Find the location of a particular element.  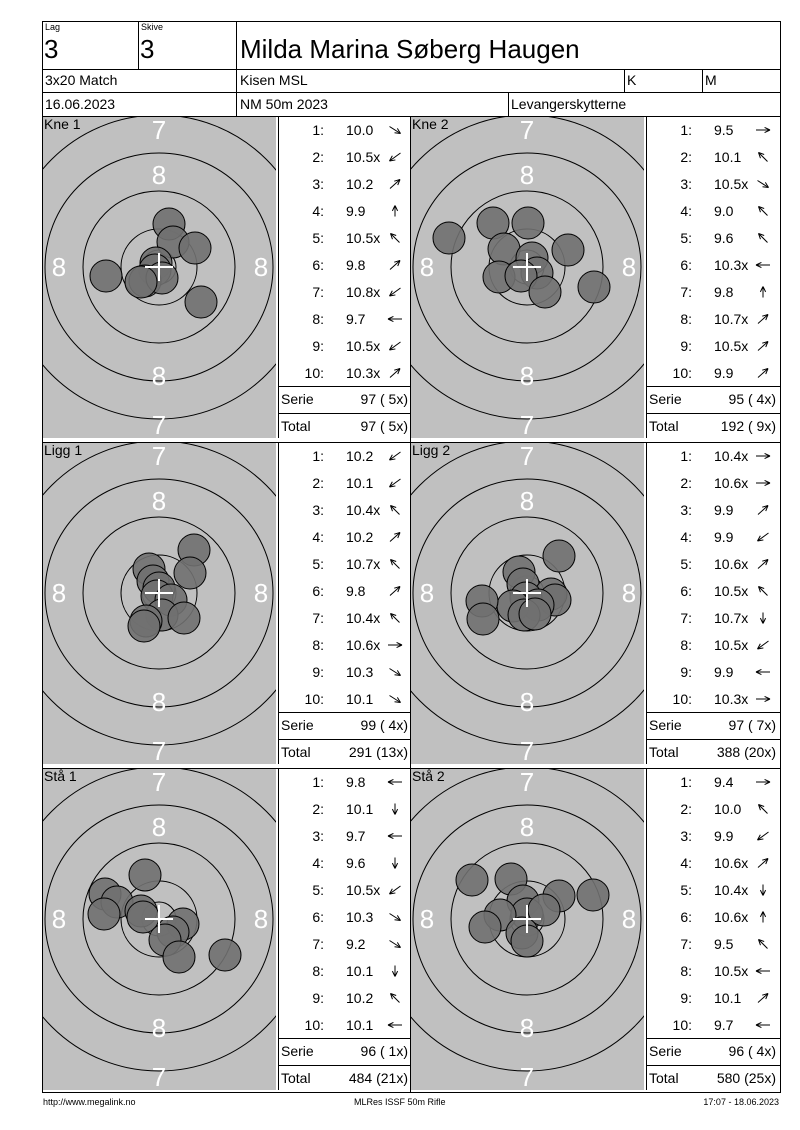

shot-row: 10: 10.3x is located at coordinates (345, 373).